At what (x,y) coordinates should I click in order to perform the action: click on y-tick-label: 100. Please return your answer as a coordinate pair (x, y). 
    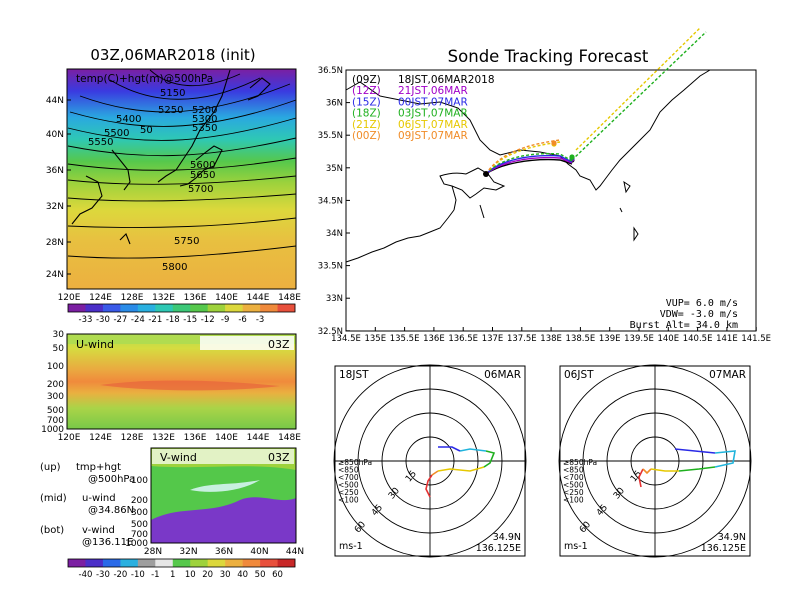
    Looking at the image, I should click on (55, 367).